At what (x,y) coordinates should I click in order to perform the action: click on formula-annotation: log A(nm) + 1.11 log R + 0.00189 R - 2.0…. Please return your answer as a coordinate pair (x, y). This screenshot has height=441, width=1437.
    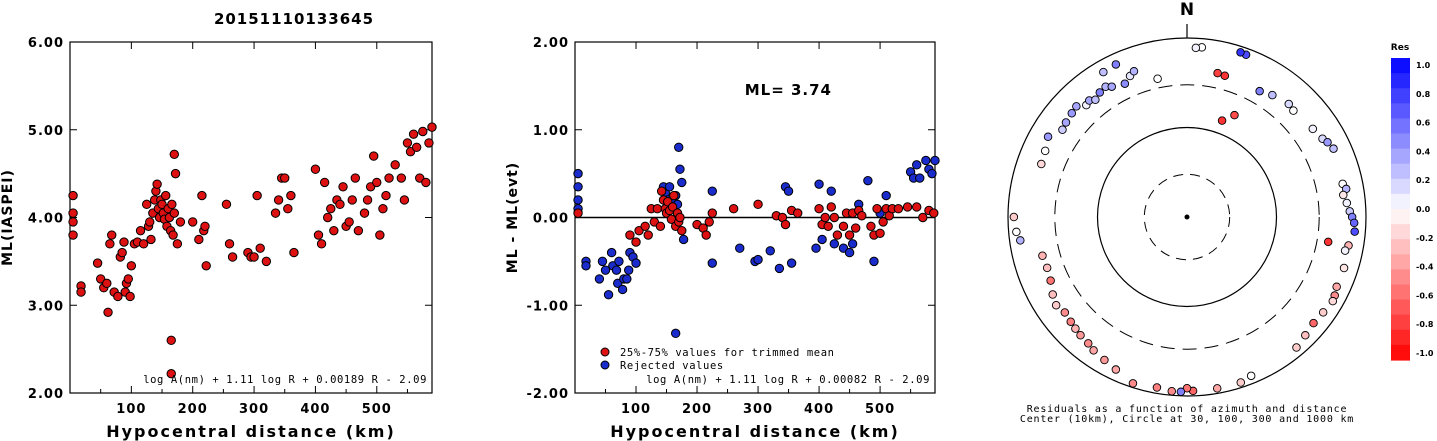
    Looking at the image, I should click on (285, 380).